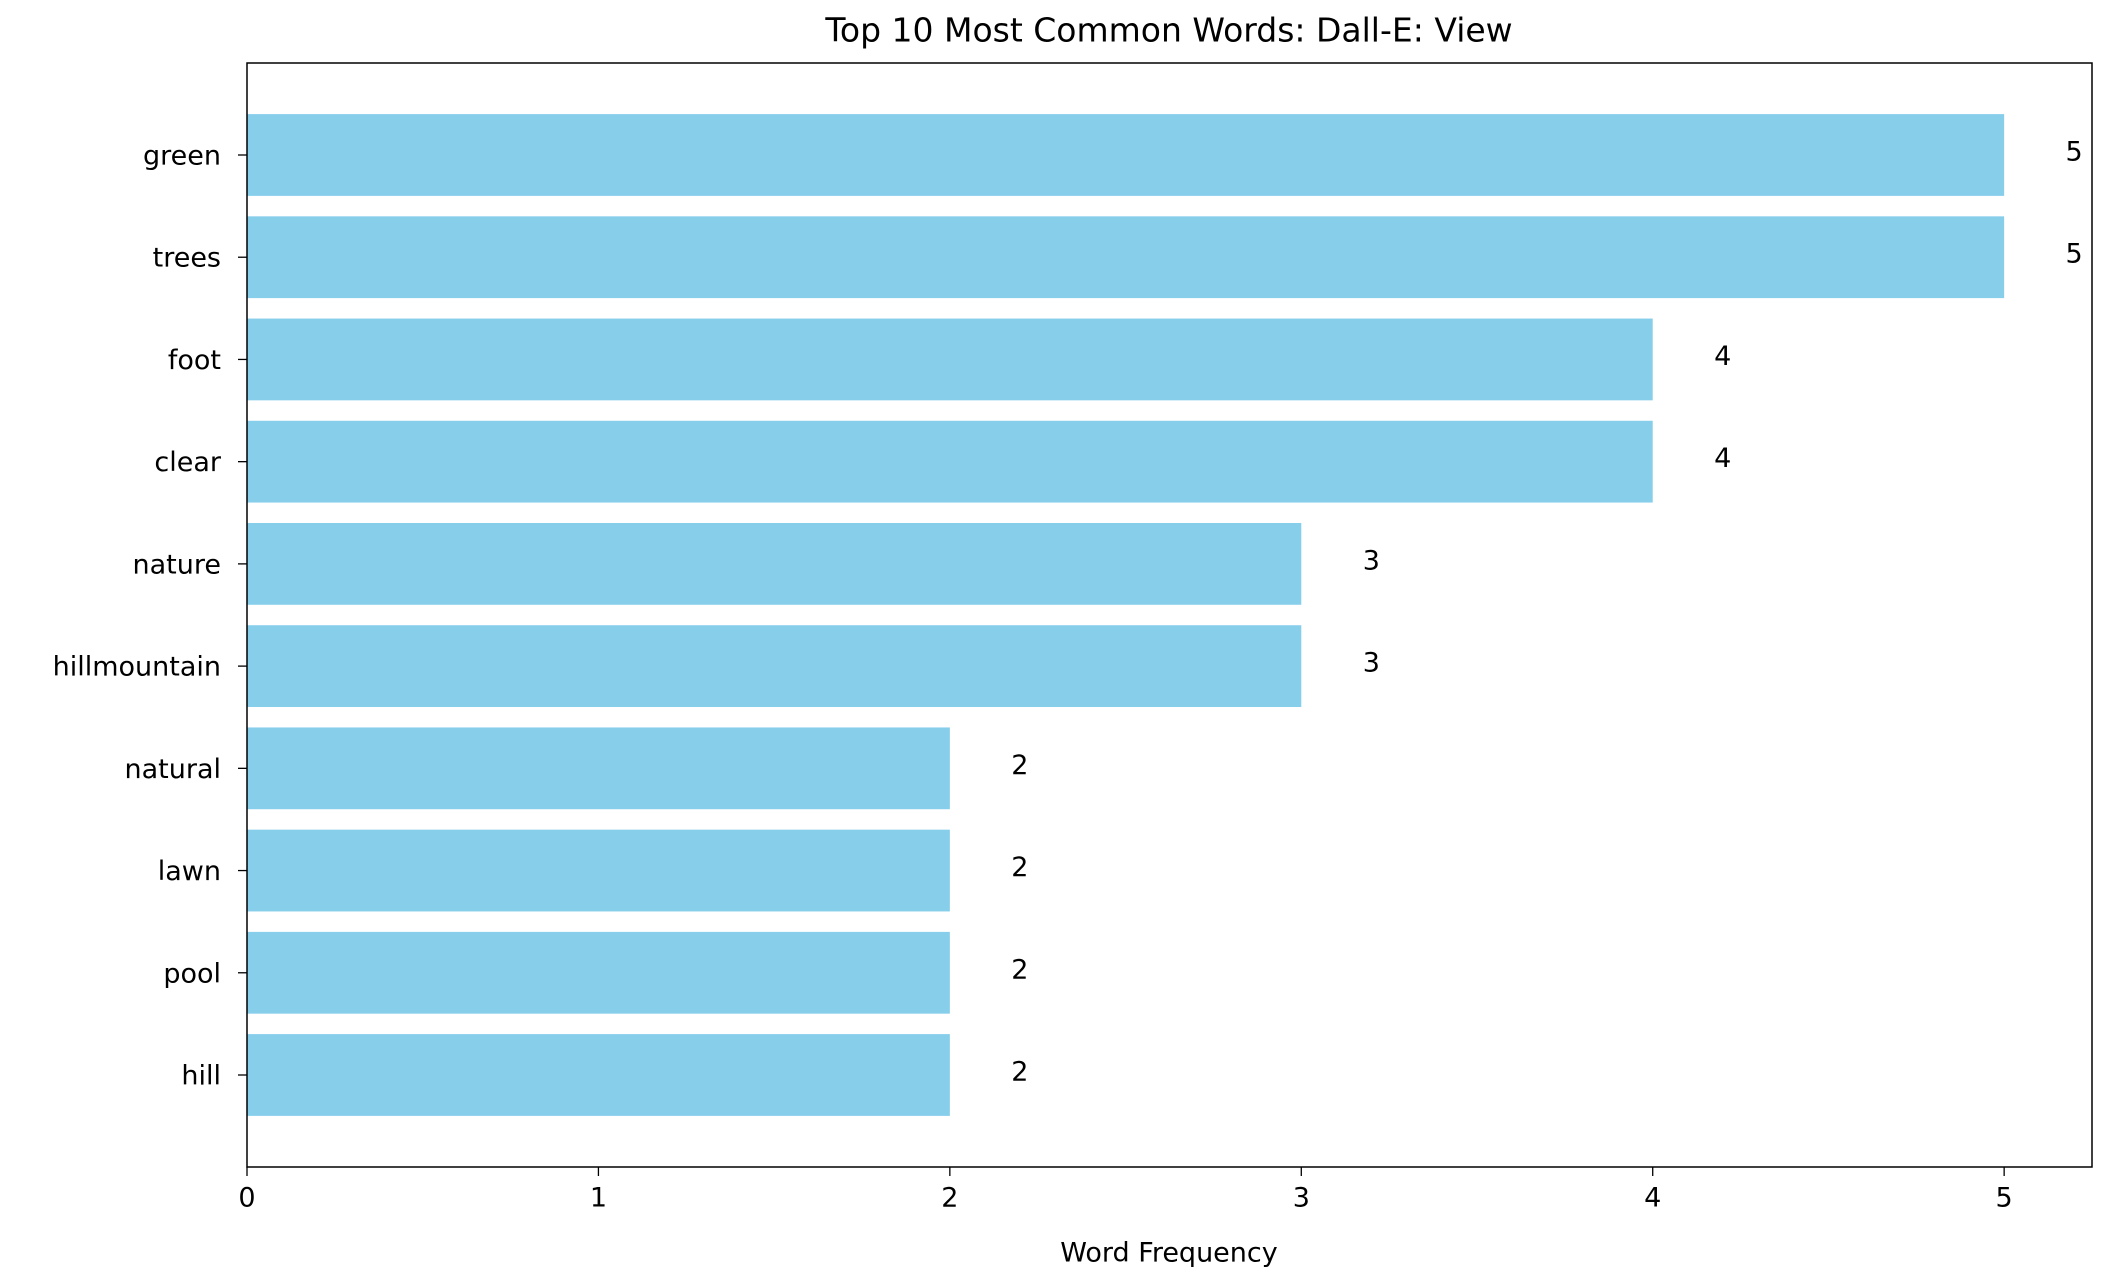 The image size is (2114, 1286). I want to click on y-tick-label: hill, so click(201, 1076).